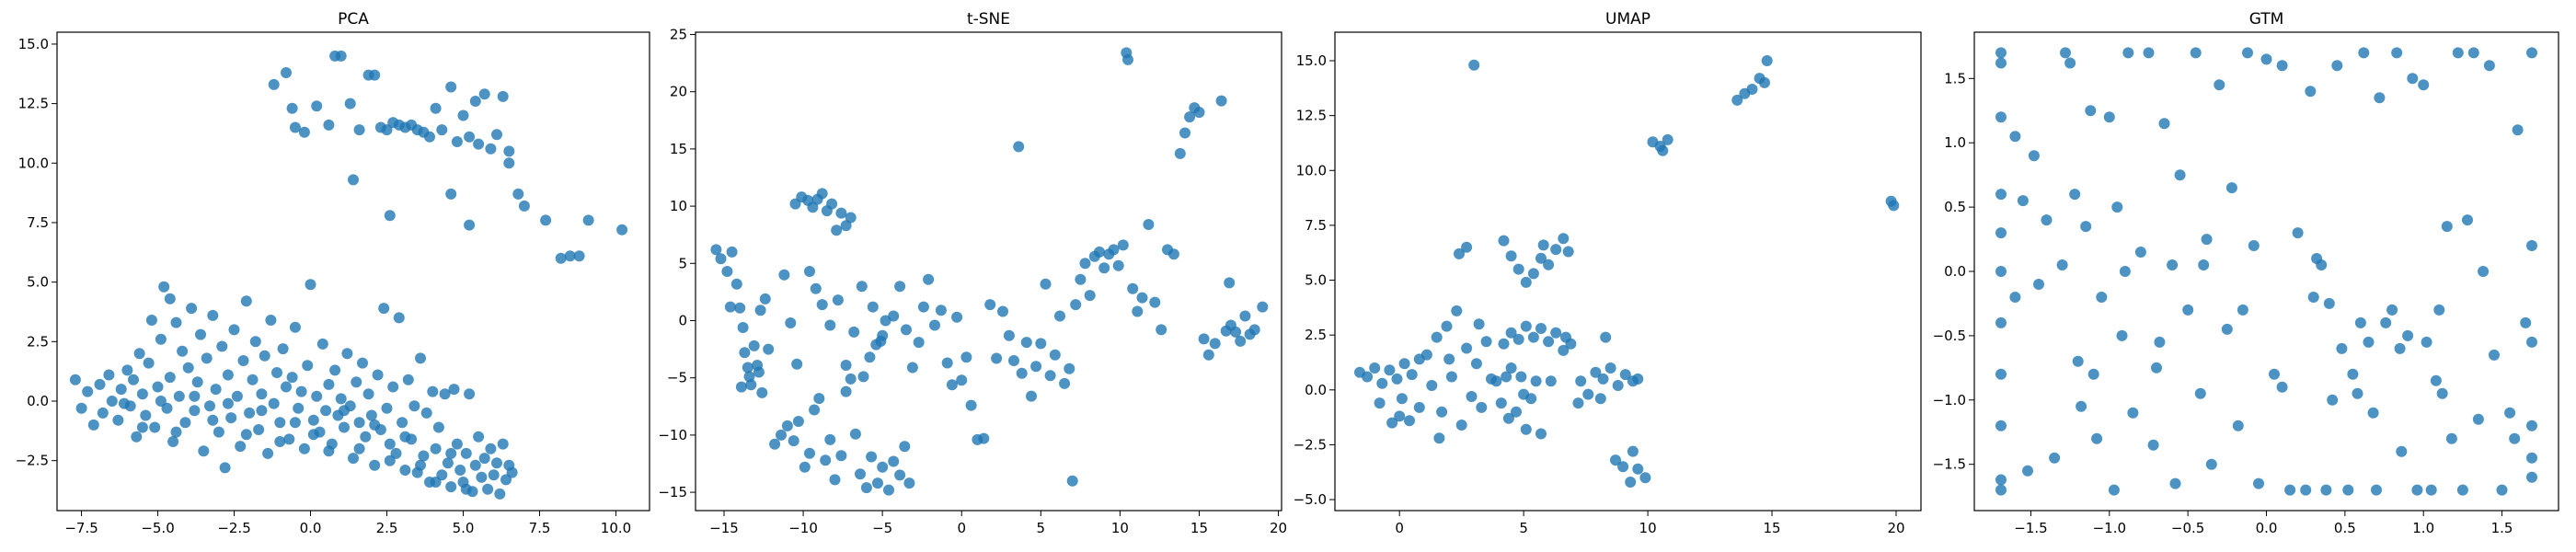  Describe the element at coordinates (882, 528) in the screenshot. I see `x-tick-label: −5` at that location.